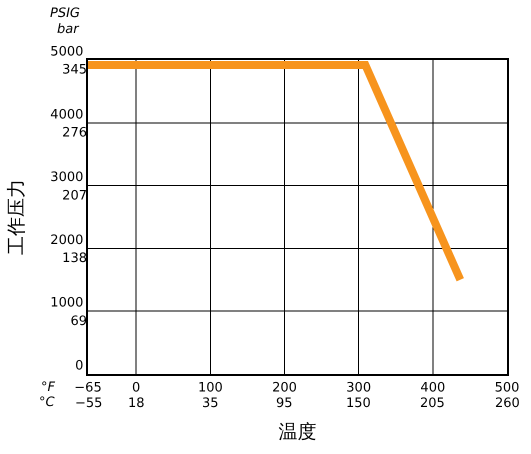 This screenshot has height=454, width=531. Describe the element at coordinates (136, 388) in the screenshot. I see `x-tick-label: 0` at that location.